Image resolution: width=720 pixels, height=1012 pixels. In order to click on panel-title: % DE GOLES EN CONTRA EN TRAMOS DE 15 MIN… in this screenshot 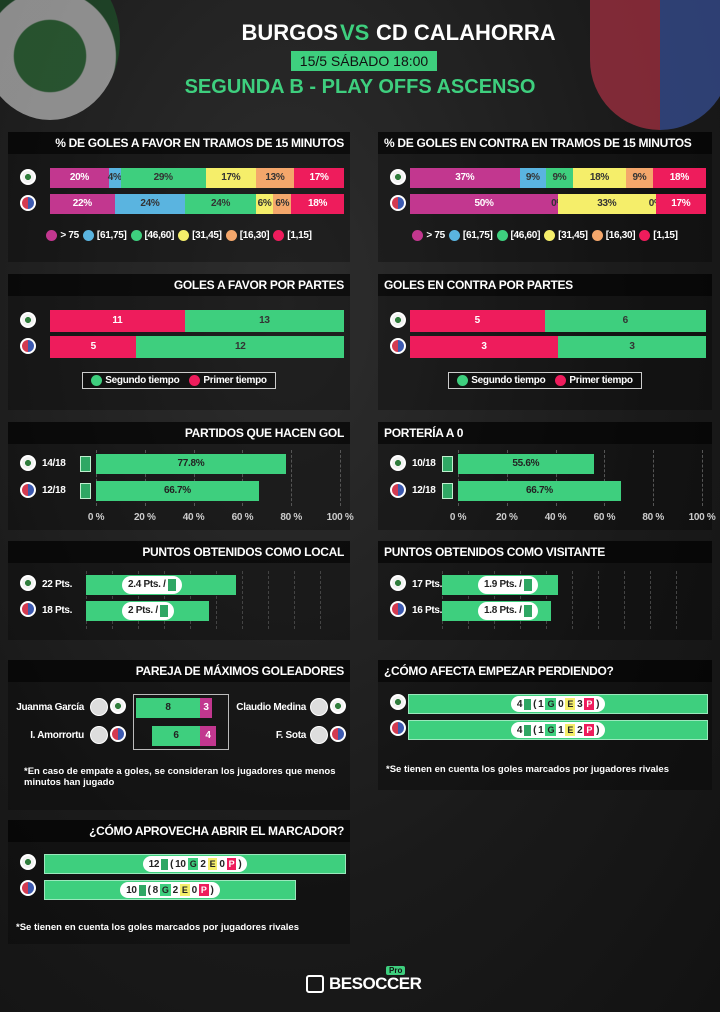, I will do `click(545, 143)`.